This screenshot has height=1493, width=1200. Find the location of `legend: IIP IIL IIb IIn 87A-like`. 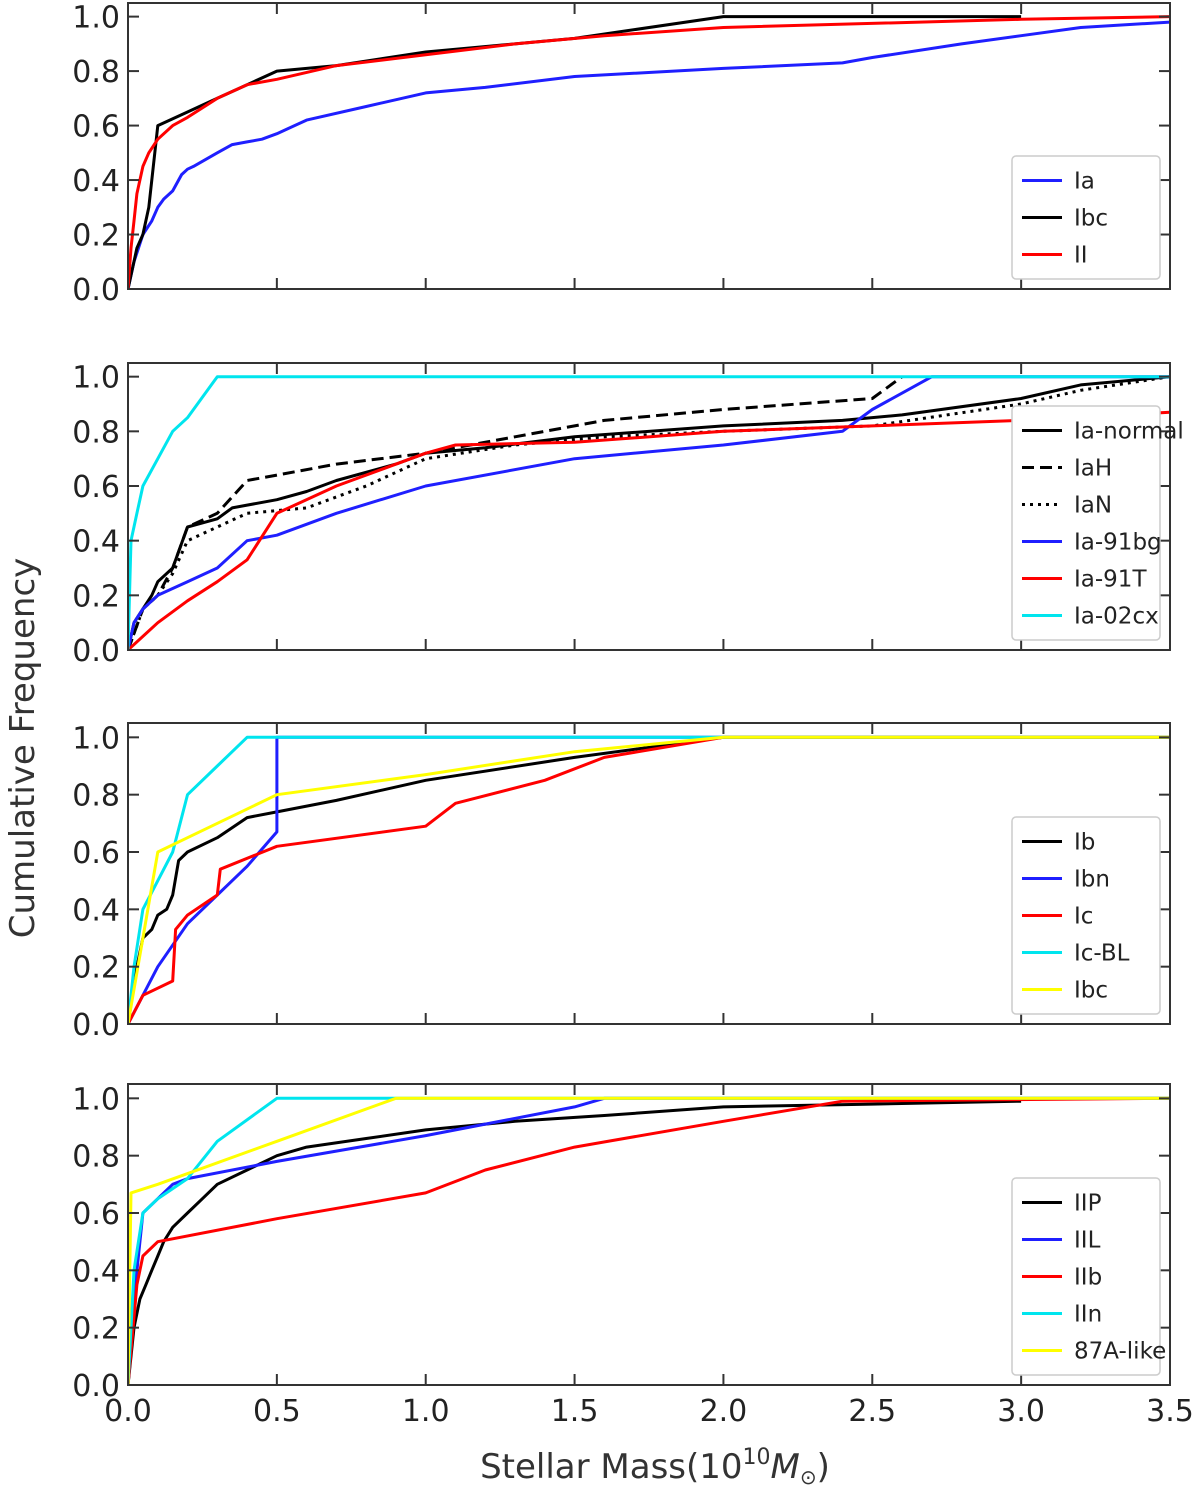

legend: IIP IIL IIb IIn 87A-like is located at coordinates (1088, 1276).